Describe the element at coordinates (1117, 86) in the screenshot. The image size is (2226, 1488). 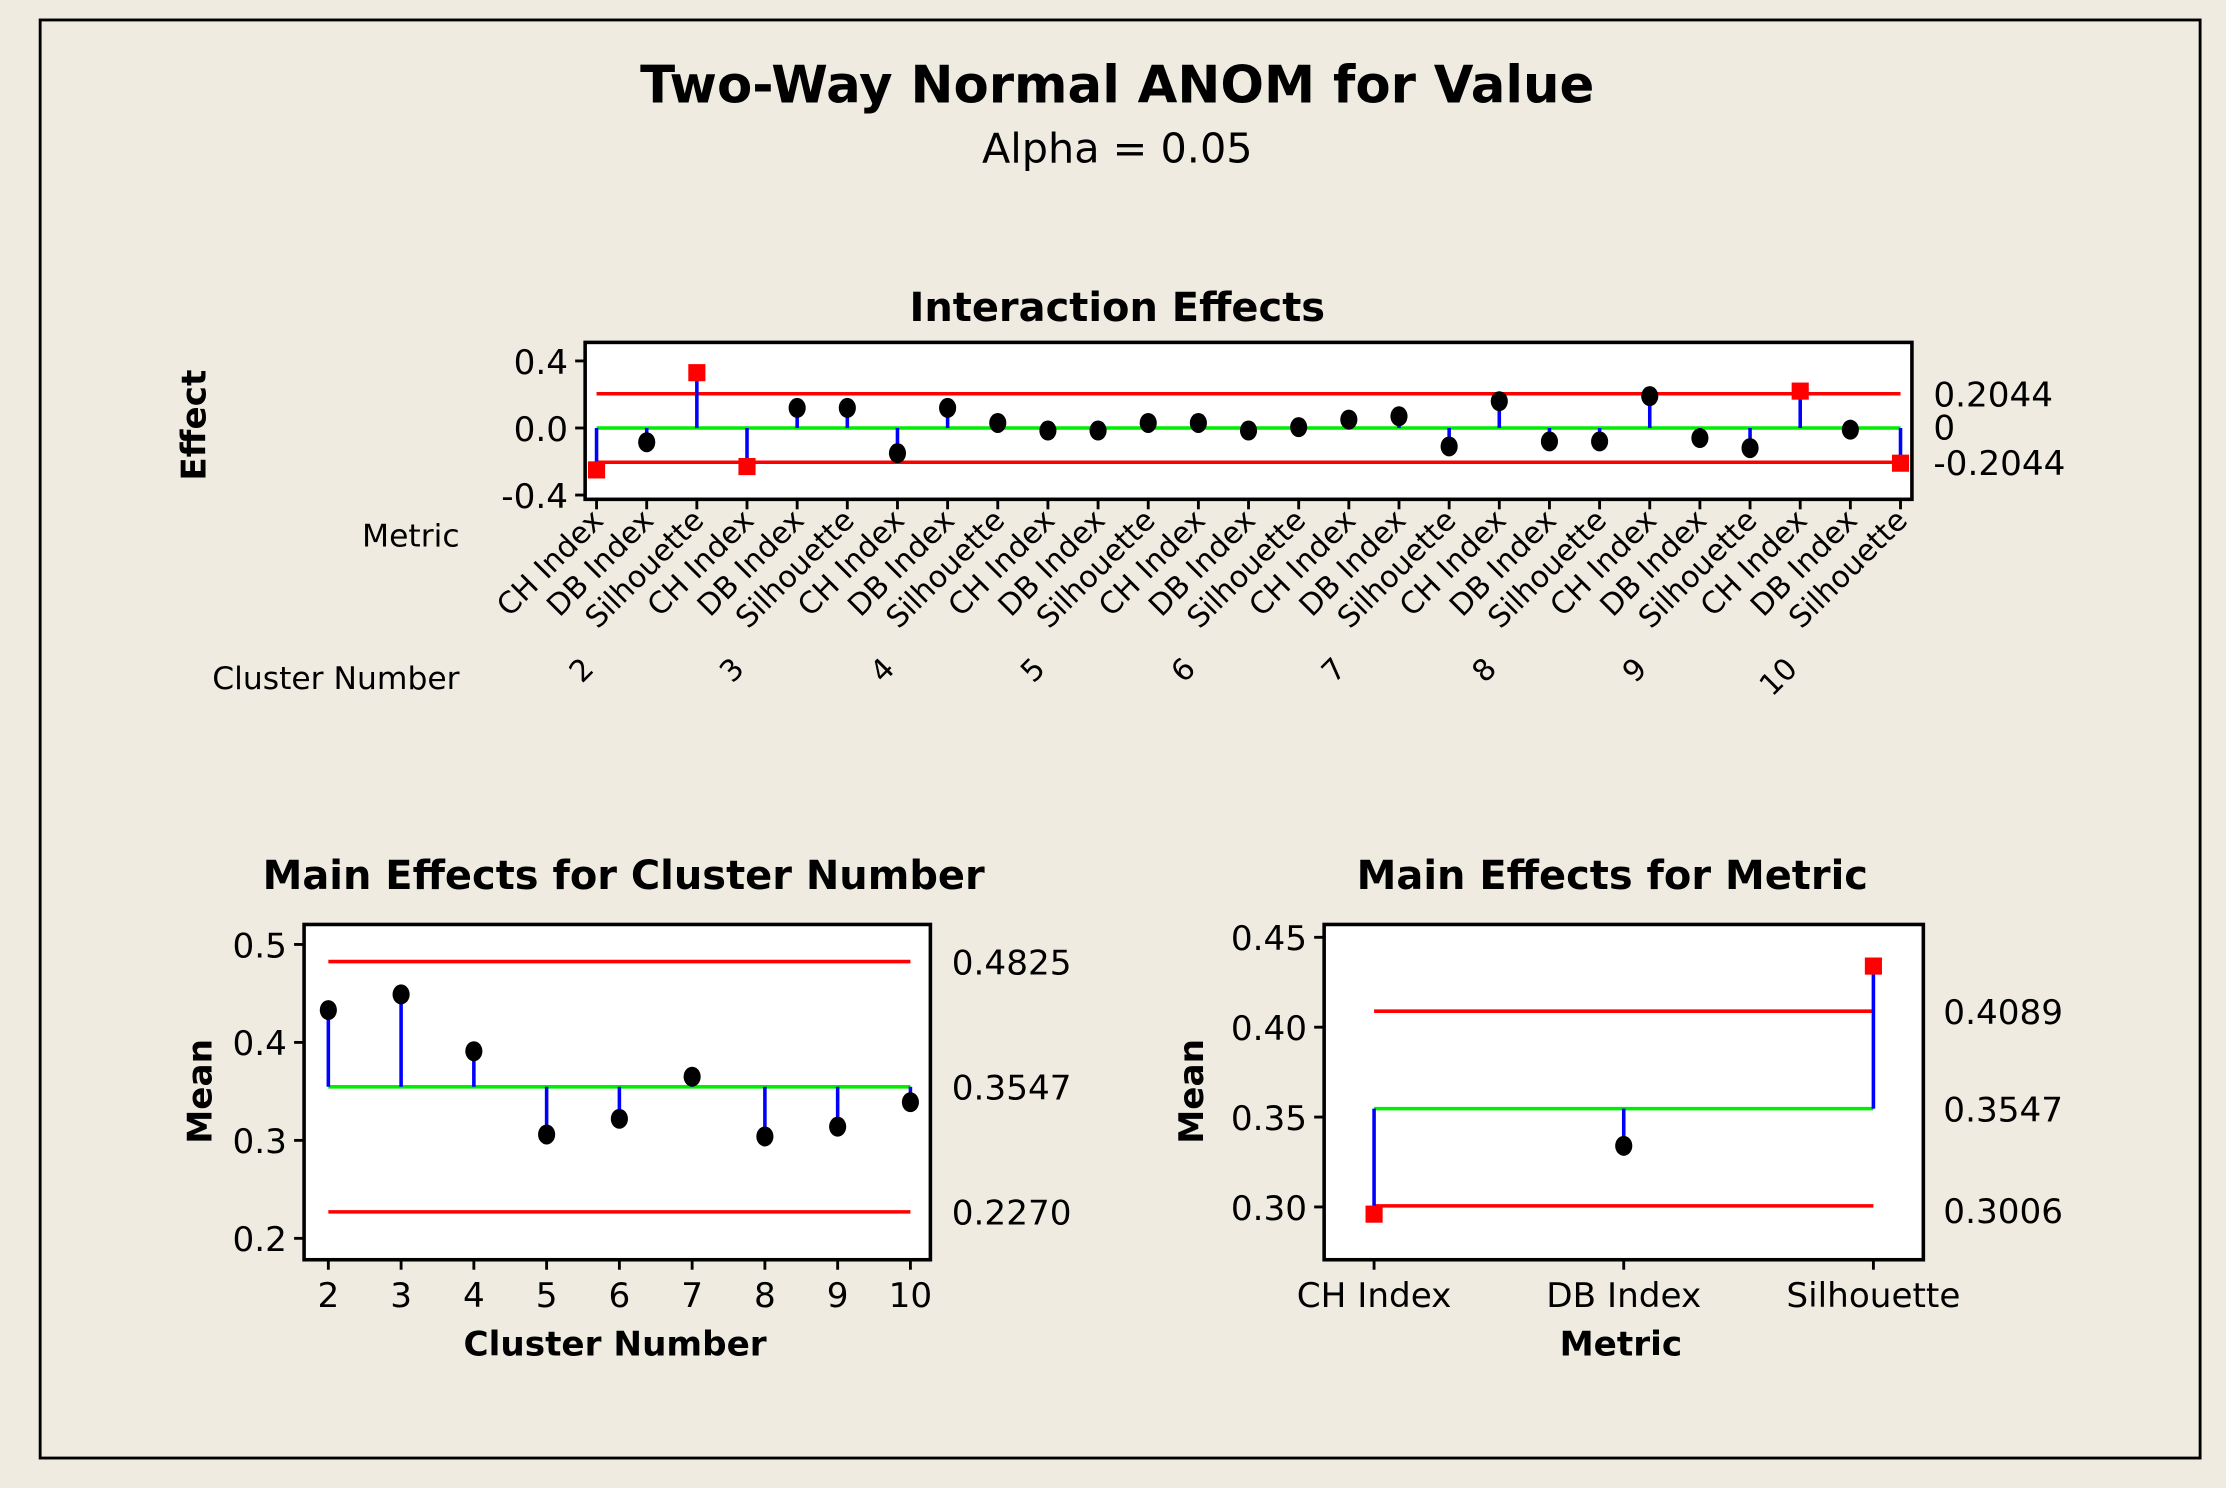
I see `main-title: Two-Way Normal ANOM for Value` at that location.